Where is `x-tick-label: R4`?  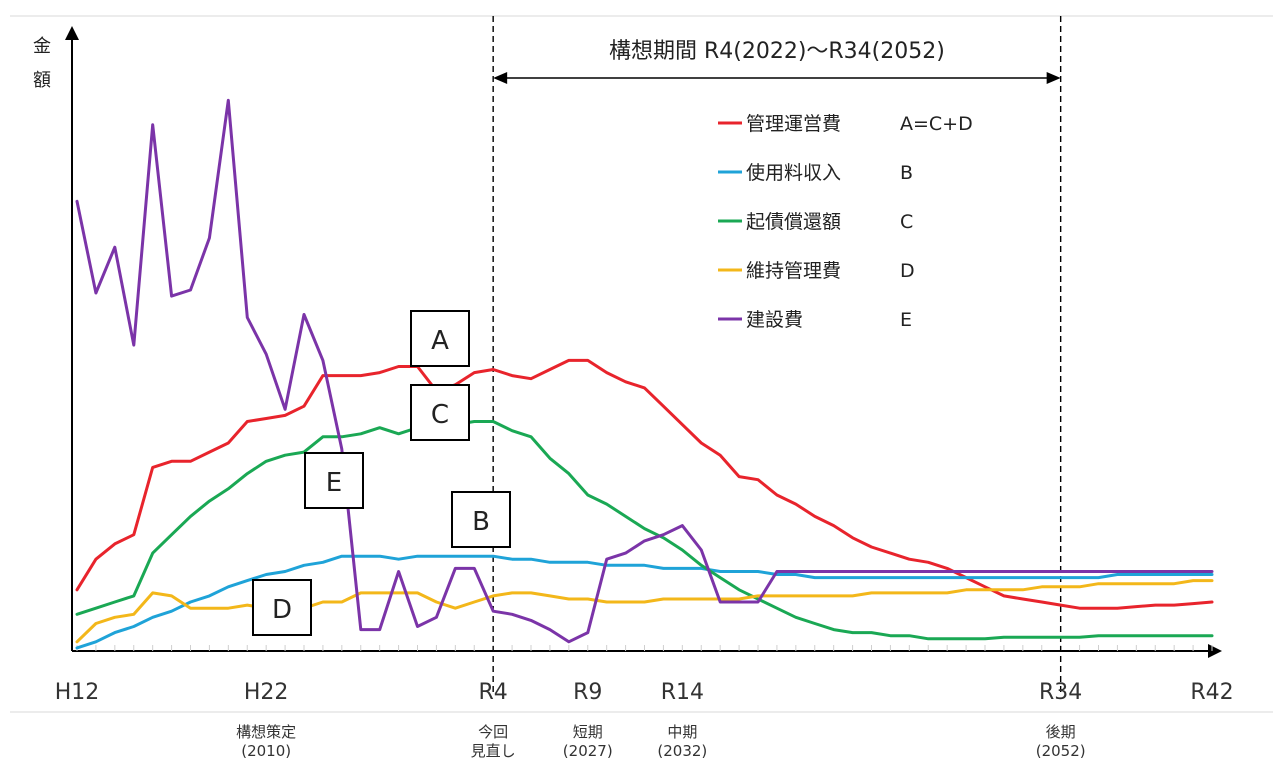 x-tick-label: R4 is located at coordinates (493, 692).